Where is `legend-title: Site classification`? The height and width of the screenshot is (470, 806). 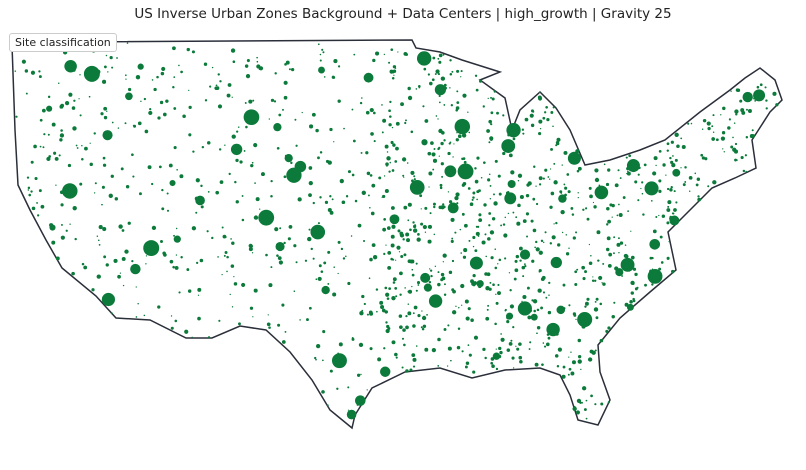
legend-title: Site classification is located at coordinates (63, 42).